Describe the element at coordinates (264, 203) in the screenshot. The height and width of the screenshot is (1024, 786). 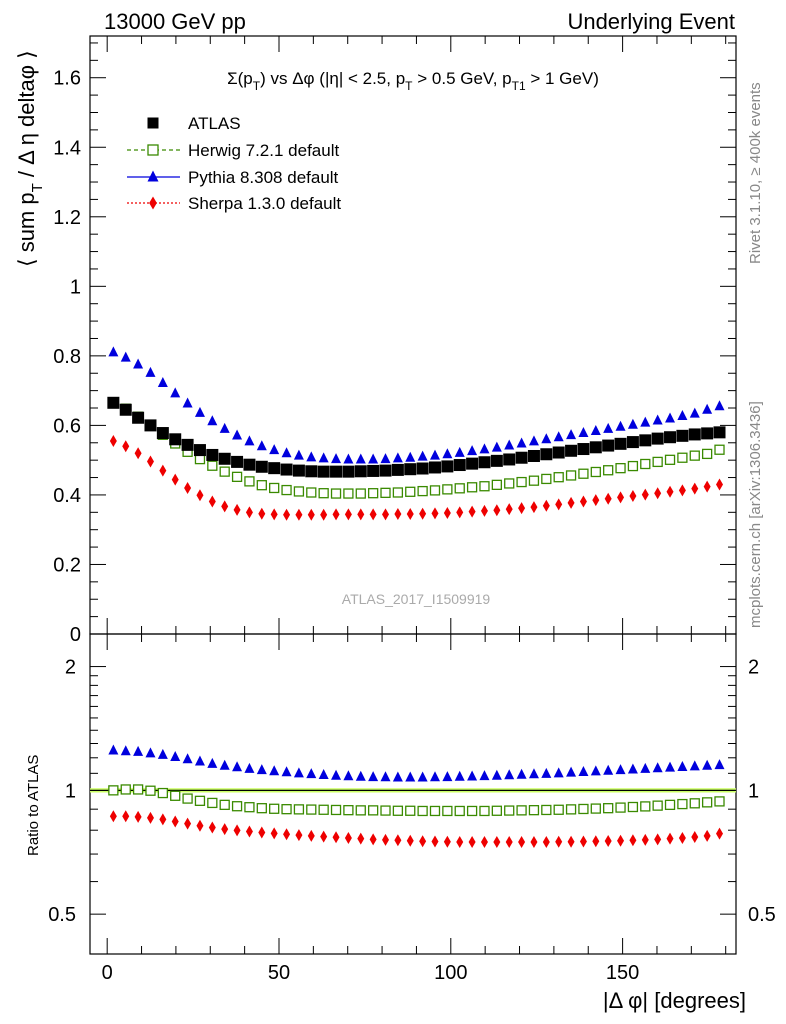
I see `legend-label: Sherpa 1.3.0 default` at that location.